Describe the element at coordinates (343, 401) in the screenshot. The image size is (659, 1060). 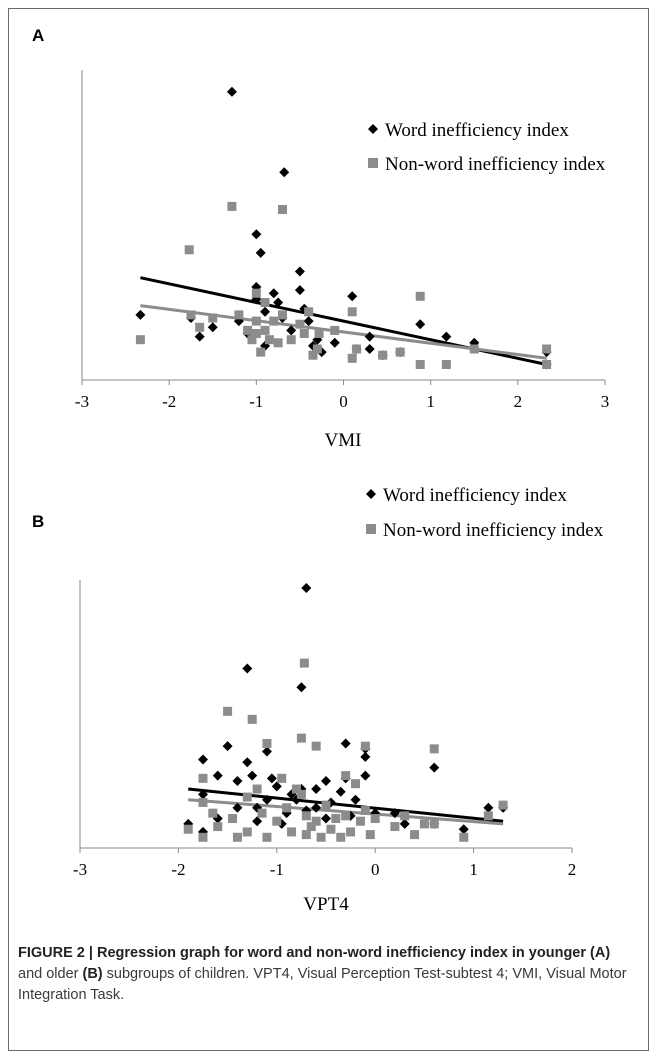
I see `x-tick-label: 0` at that location.